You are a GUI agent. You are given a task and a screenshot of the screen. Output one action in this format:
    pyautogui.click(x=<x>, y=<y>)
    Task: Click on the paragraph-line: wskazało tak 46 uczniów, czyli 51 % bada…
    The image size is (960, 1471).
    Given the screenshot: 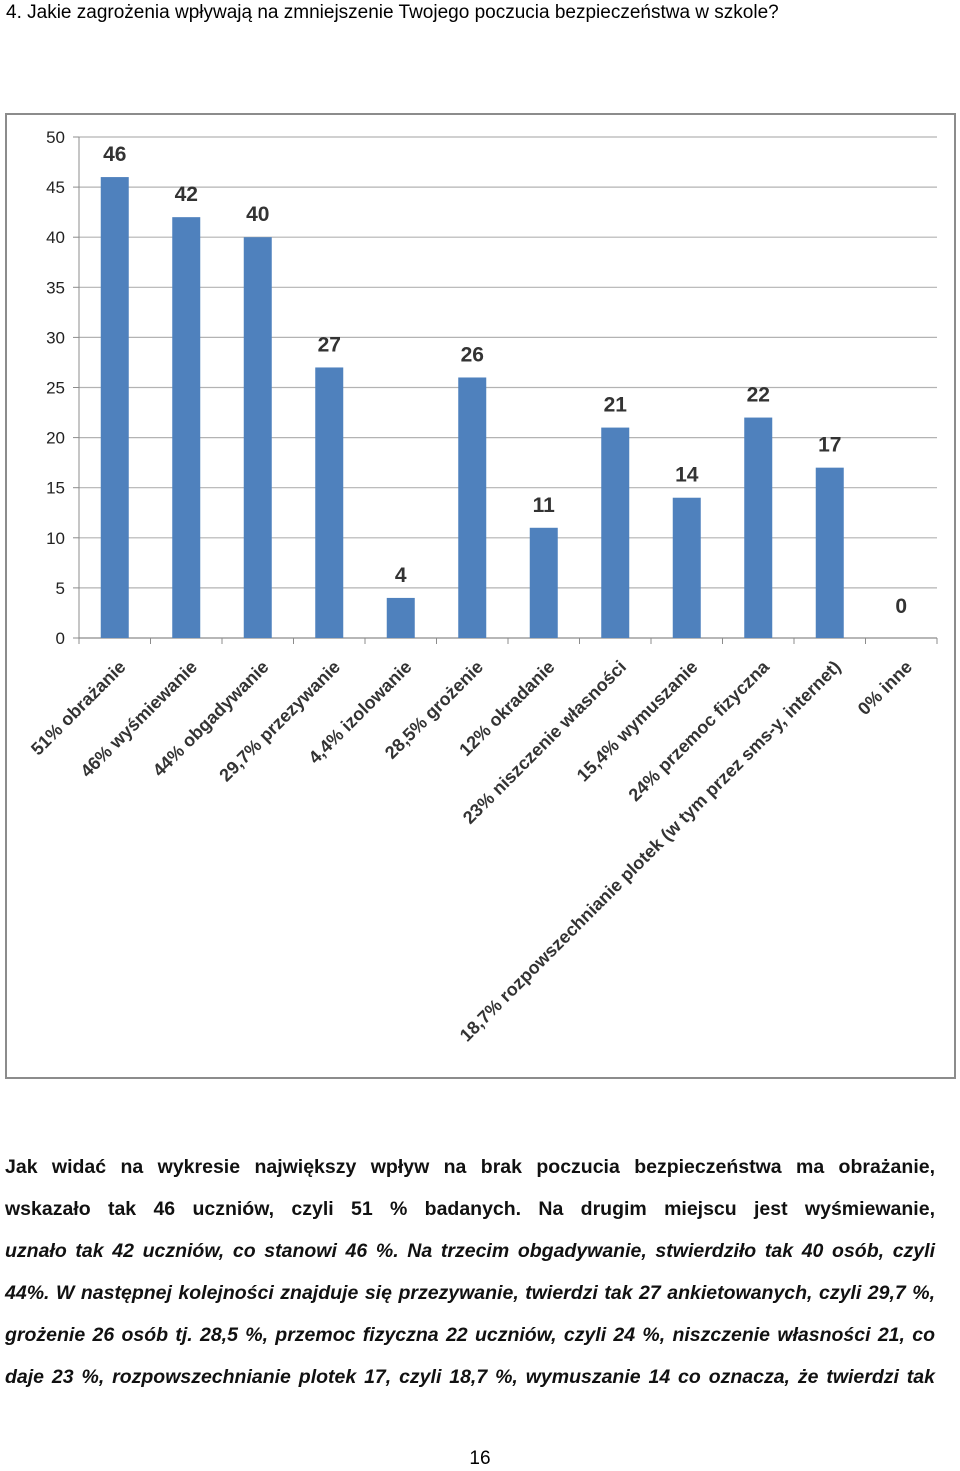 What is the action you would take?
    pyautogui.click(x=470, y=1209)
    